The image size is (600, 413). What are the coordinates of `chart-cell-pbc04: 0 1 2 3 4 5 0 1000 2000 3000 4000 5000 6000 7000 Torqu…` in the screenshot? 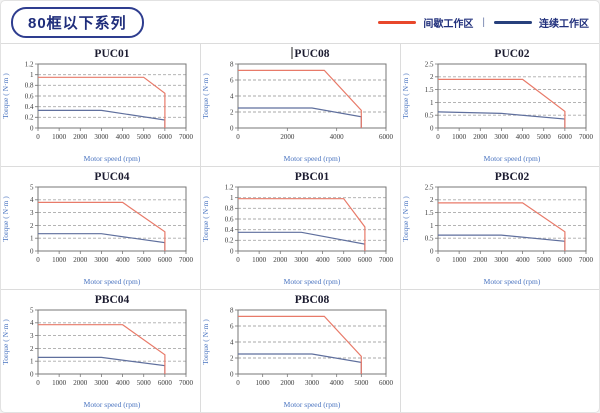 It's located at (101, 351).